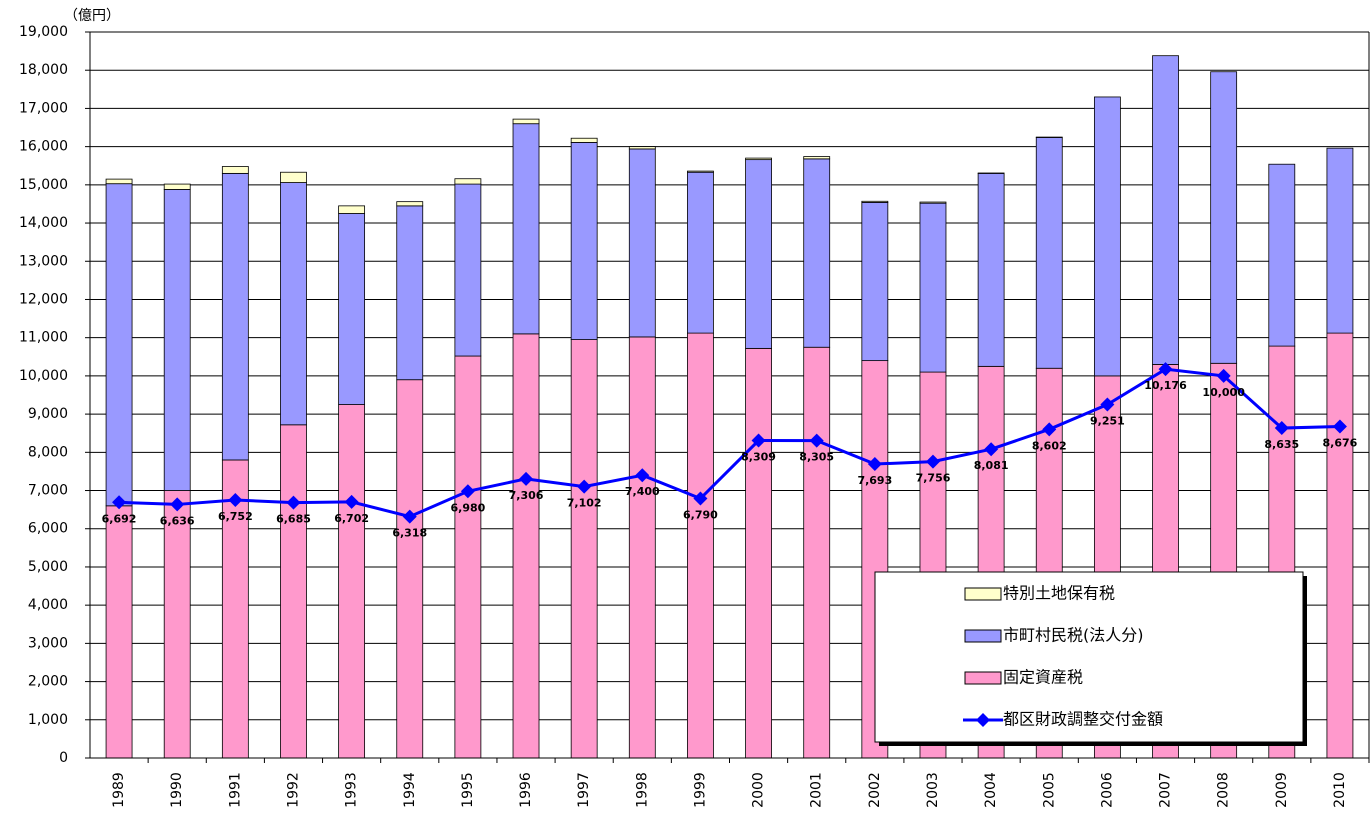 The width and height of the screenshot is (1370, 817). What do you see at coordinates (235, 790) in the screenshot?
I see `x-tick-label: 1991` at bounding box center [235, 790].